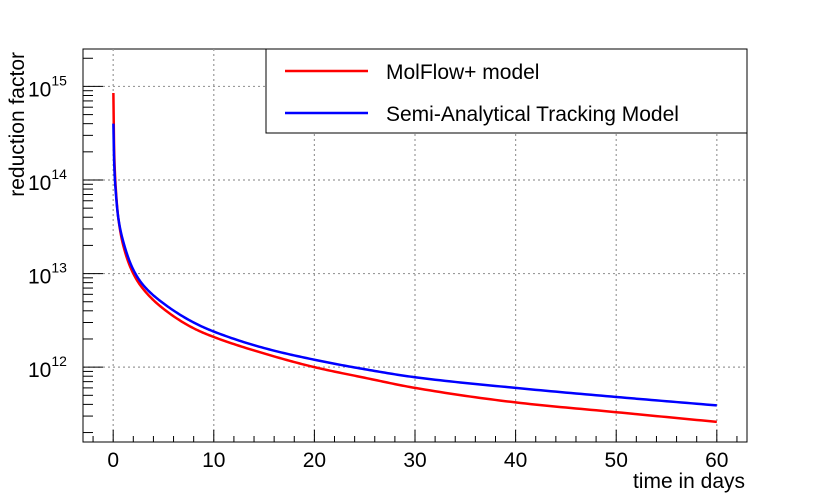  Describe the element at coordinates (47, 274) in the screenshot. I see `y-tick-label: 1013` at that location.